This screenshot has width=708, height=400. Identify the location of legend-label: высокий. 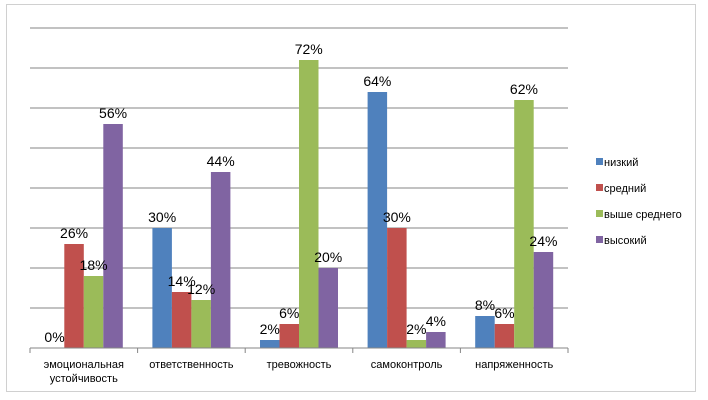
(625, 241).